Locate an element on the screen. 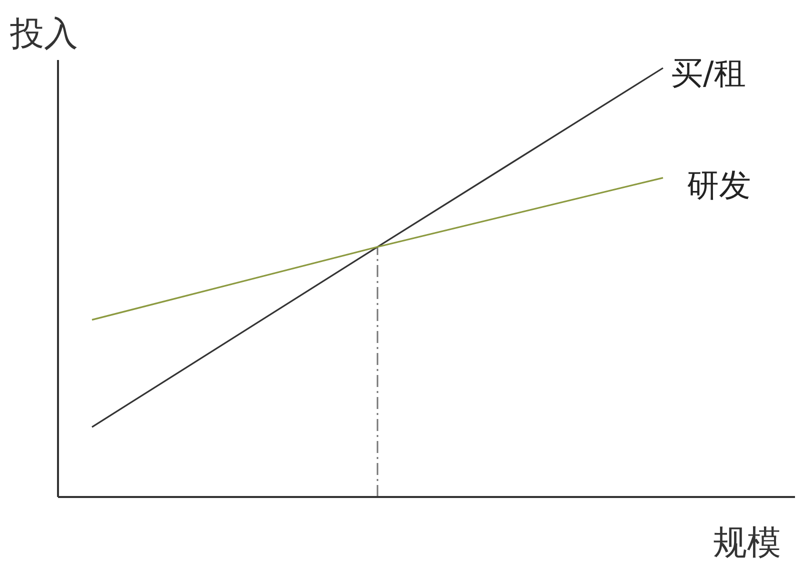 The image size is (801, 565). series-label: 研发 is located at coordinates (719, 185).